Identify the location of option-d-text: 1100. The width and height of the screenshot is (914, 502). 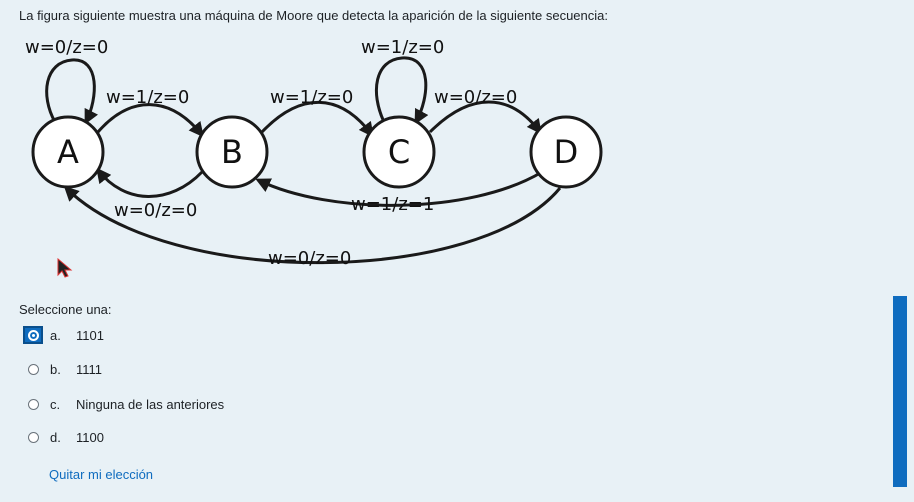
(90, 437).